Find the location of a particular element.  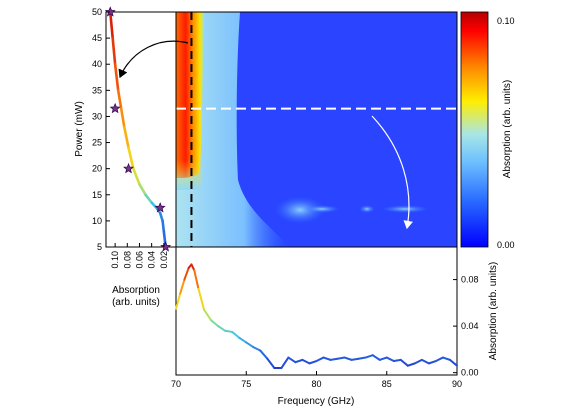

spectrum-y-tick-label: 0.00 is located at coordinates (470, 373).